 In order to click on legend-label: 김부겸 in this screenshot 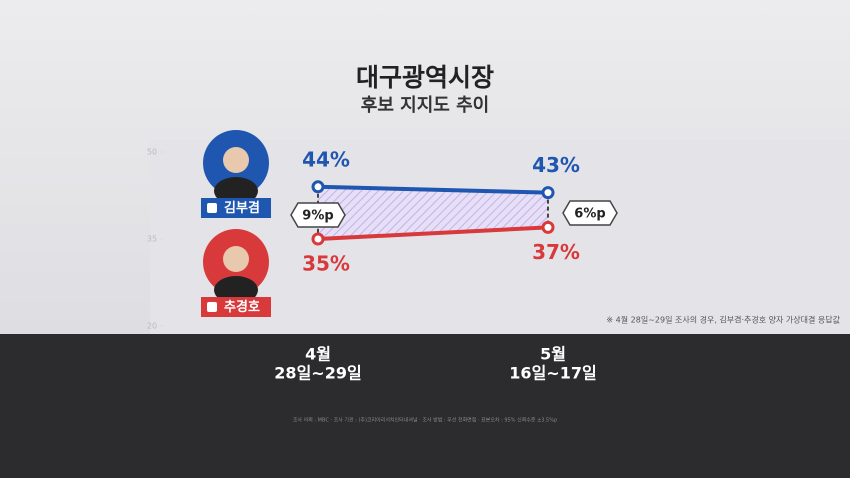, I will do `click(242, 208)`.